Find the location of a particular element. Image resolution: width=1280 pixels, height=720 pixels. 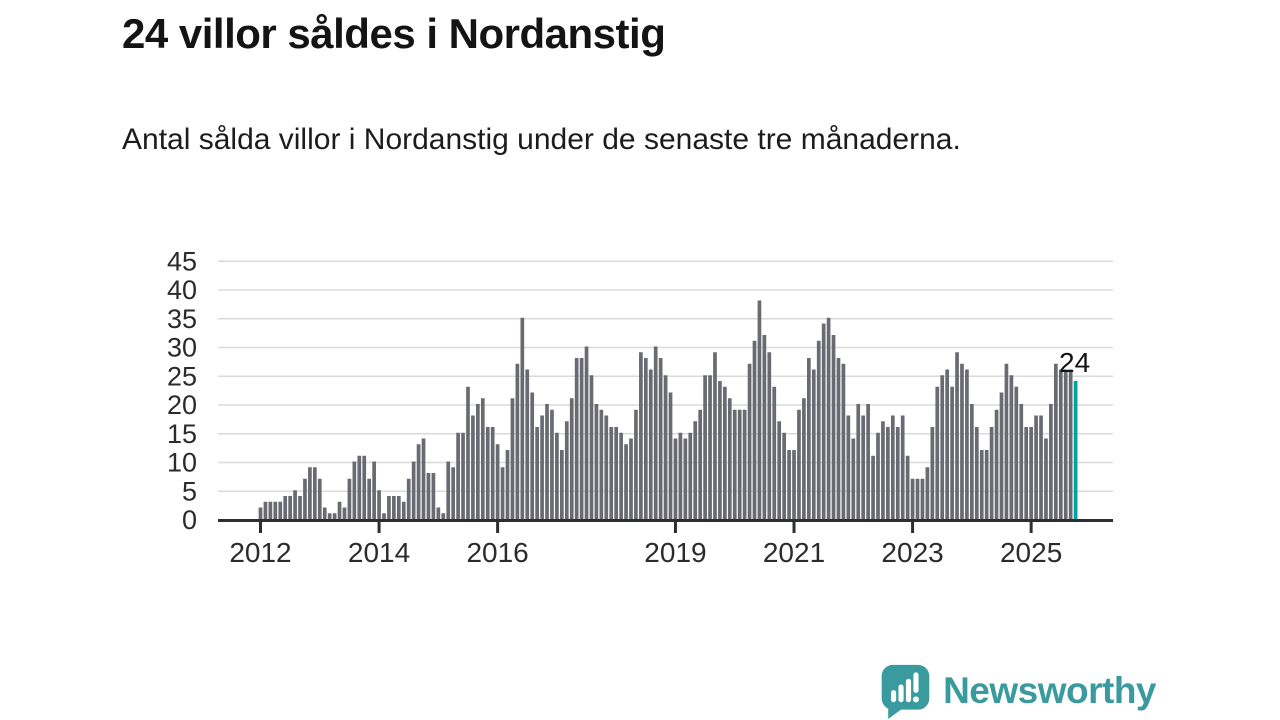

x-tick-label: 2021 is located at coordinates (794, 552).